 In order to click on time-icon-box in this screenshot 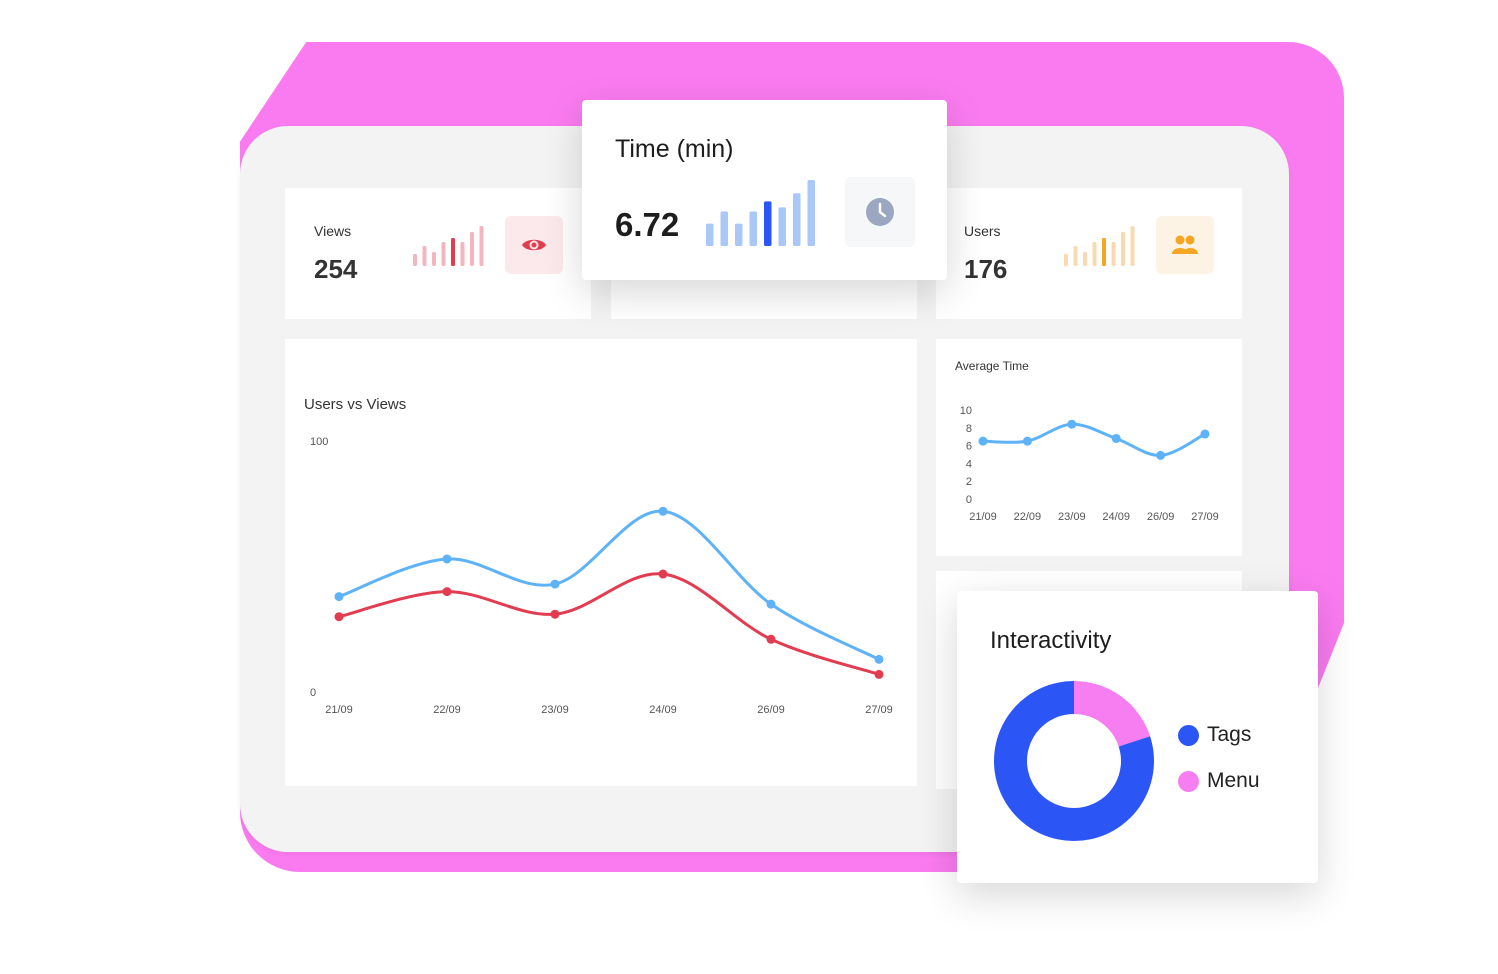, I will do `click(880, 212)`.